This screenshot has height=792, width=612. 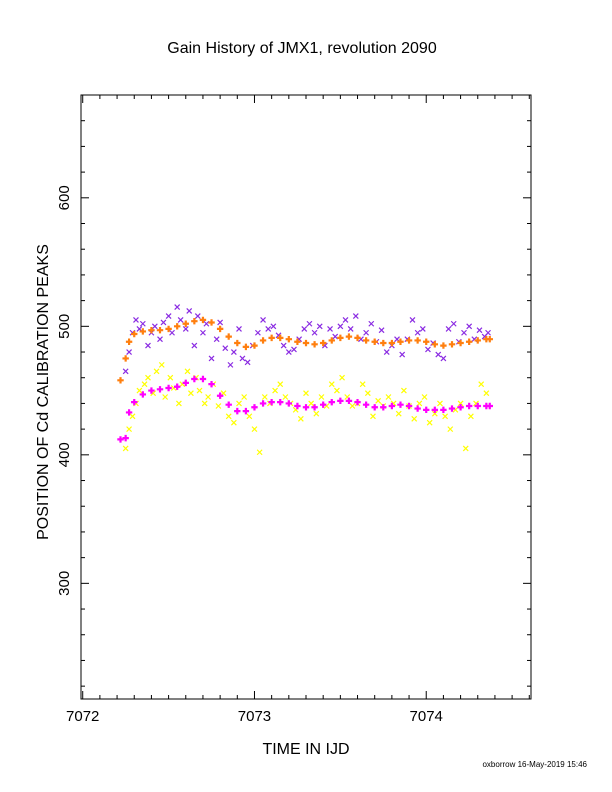 I want to click on x-tick-label: 7073, so click(x=254, y=716).